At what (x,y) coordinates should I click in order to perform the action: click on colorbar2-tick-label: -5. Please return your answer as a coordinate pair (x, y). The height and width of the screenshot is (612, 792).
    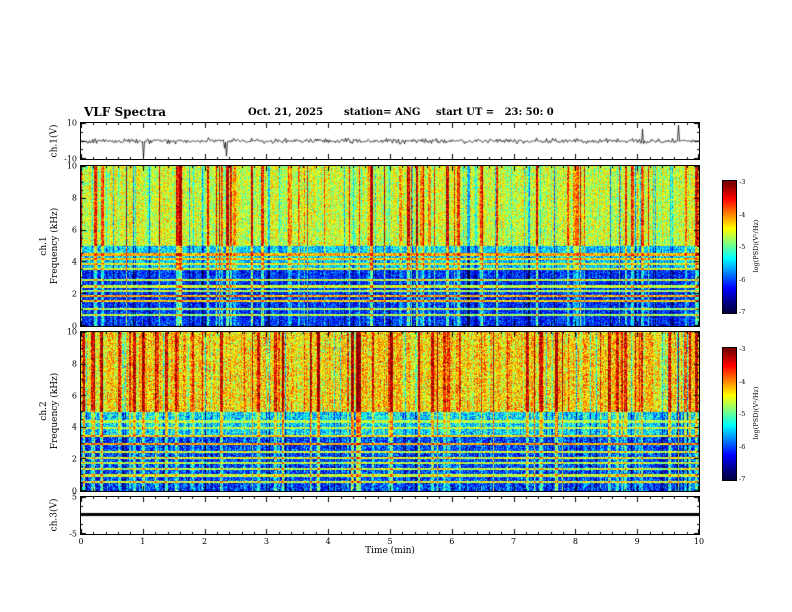
    Looking at the image, I should click on (742, 414).